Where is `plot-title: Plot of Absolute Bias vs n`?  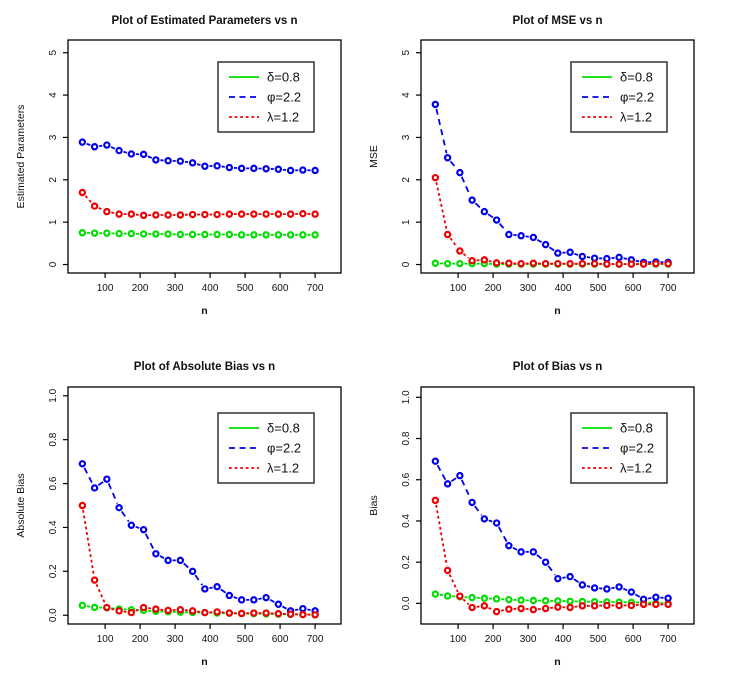 plot-title: Plot of Absolute Bias vs n is located at coordinates (204, 367).